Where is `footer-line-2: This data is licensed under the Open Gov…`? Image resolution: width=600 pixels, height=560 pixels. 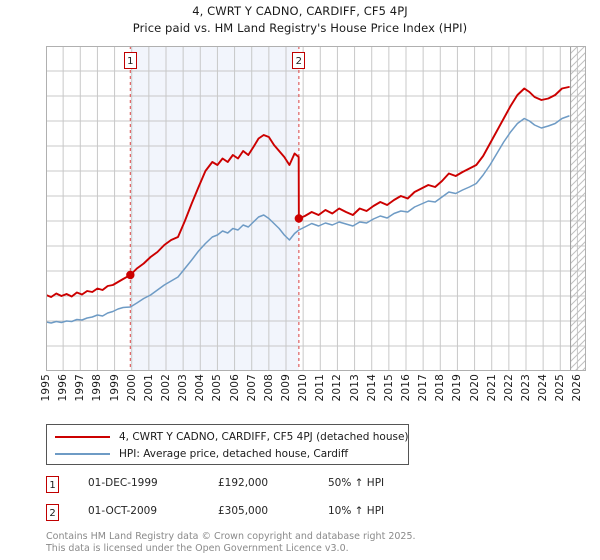
footer-line-2: This data is licensed under the Open Gov… is located at coordinates (197, 548).